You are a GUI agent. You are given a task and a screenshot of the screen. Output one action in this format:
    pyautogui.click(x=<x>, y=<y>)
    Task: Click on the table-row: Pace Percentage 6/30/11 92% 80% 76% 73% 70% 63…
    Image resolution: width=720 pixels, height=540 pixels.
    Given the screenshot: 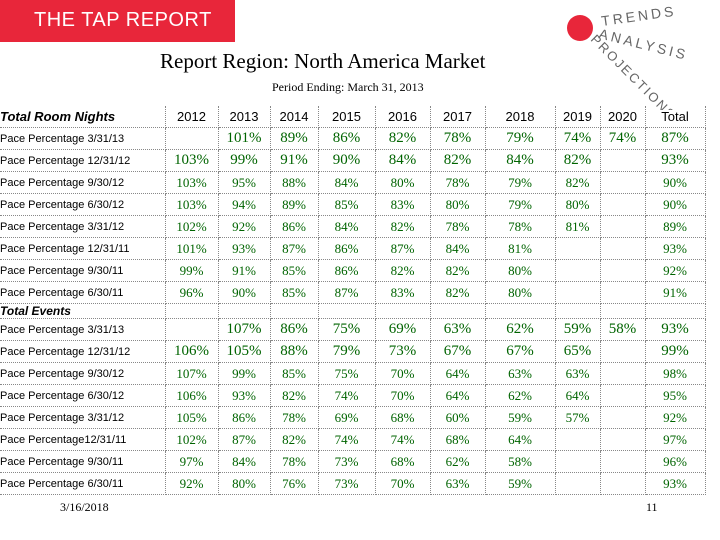 What is the action you would take?
    pyautogui.click(x=353, y=483)
    